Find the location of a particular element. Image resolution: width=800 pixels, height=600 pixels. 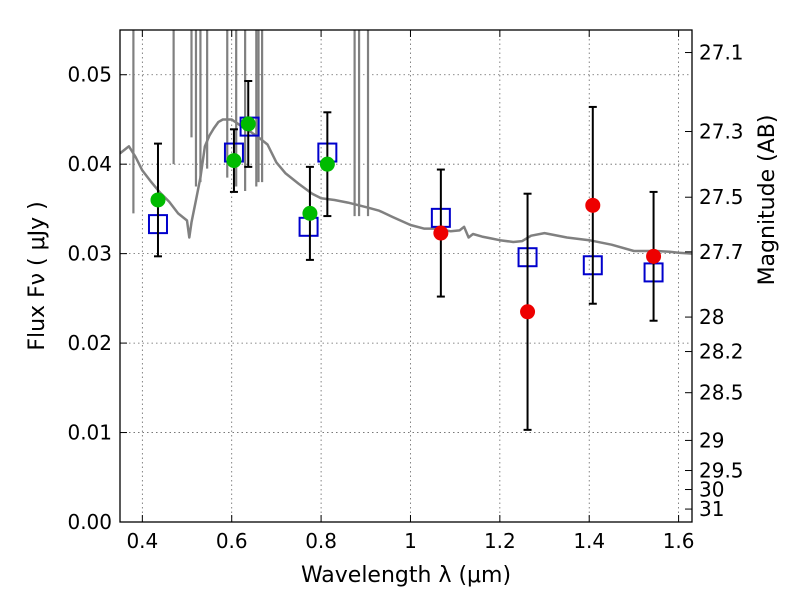

magnitude-tick-label: 29 is located at coordinates (711, 440).